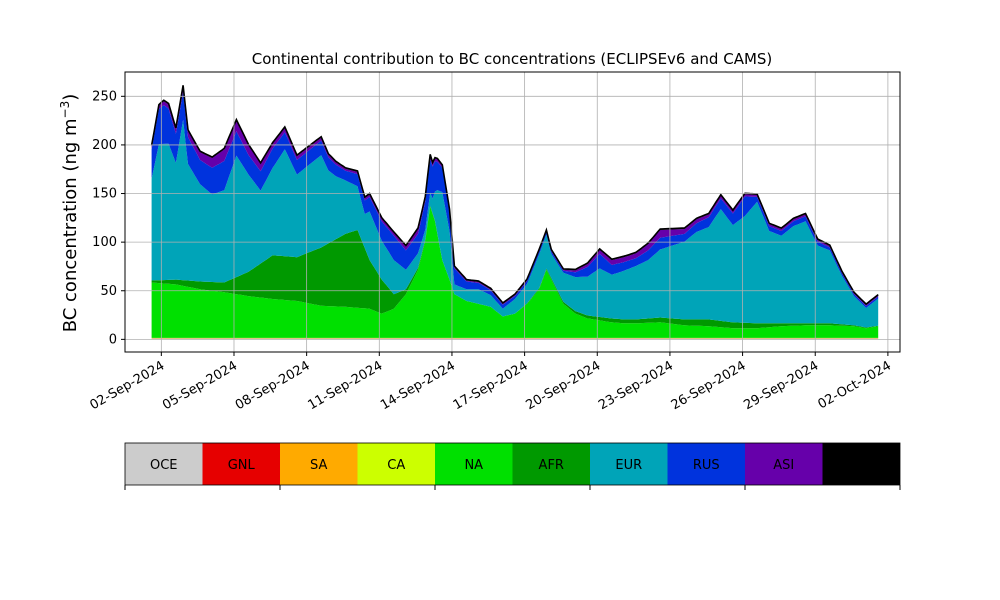 The width and height of the screenshot is (1000, 600). Describe the element at coordinates (108, 291) in the screenshot. I see `y-tick-label: 50` at that location.